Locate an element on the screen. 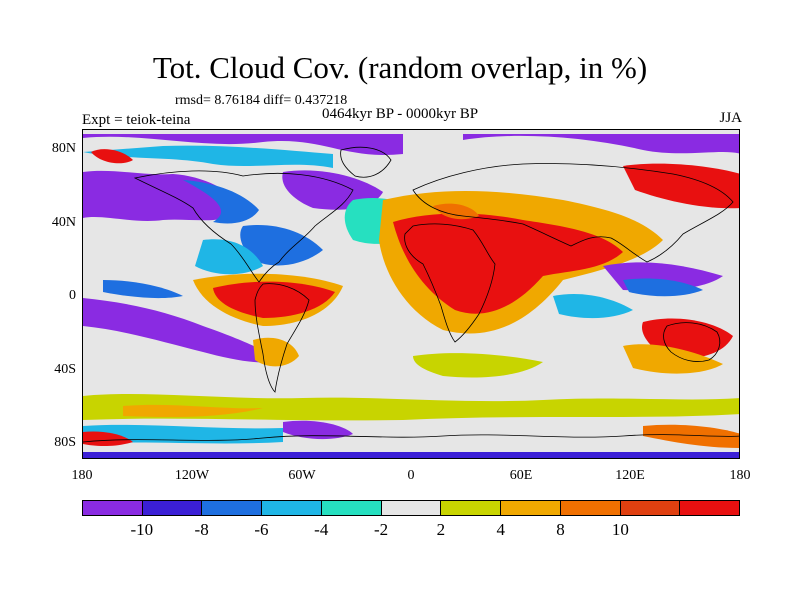  colorbar-label: -8 is located at coordinates (201, 529).